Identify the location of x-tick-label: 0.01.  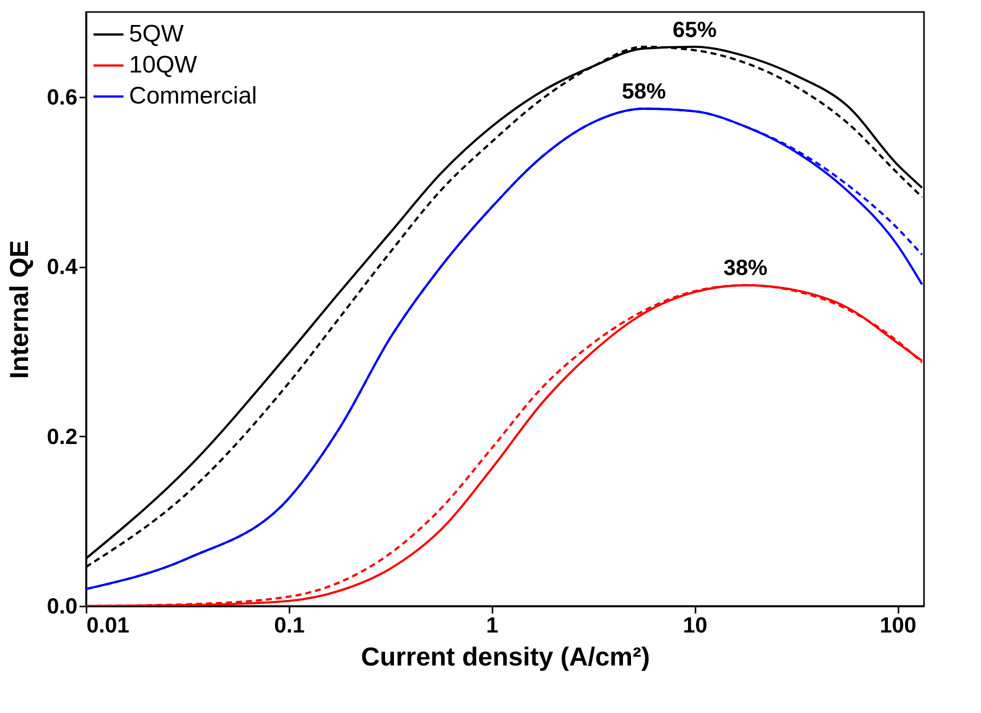
(108, 625).